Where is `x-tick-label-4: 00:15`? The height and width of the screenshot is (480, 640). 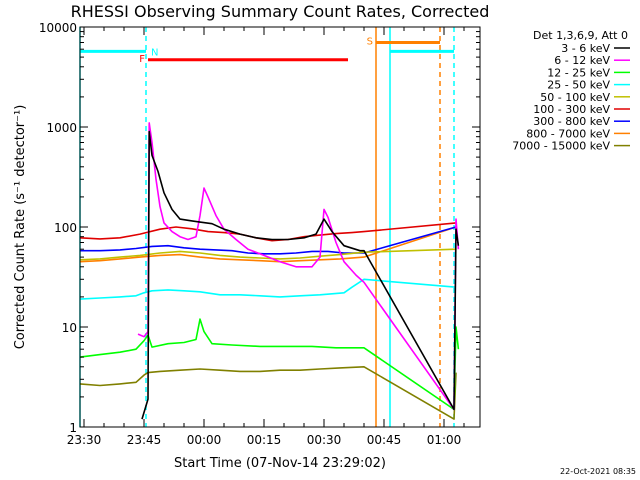
x-tick-label-4: 00:15 is located at coordinates (264, 440).